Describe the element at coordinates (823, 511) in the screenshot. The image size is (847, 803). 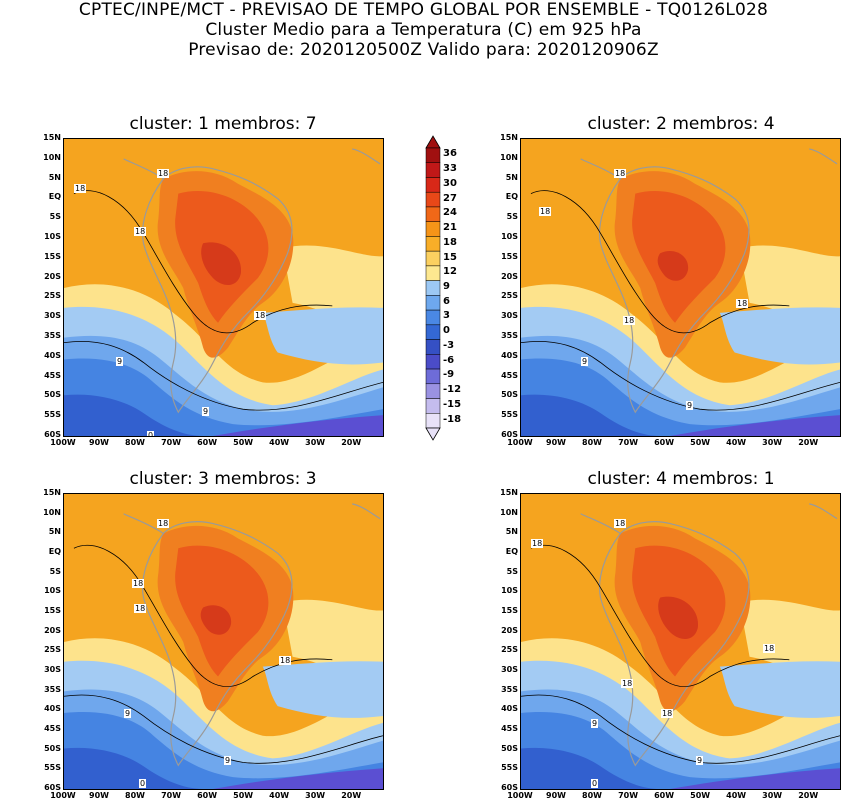
I see `caribbean-islands-outline` at that location.